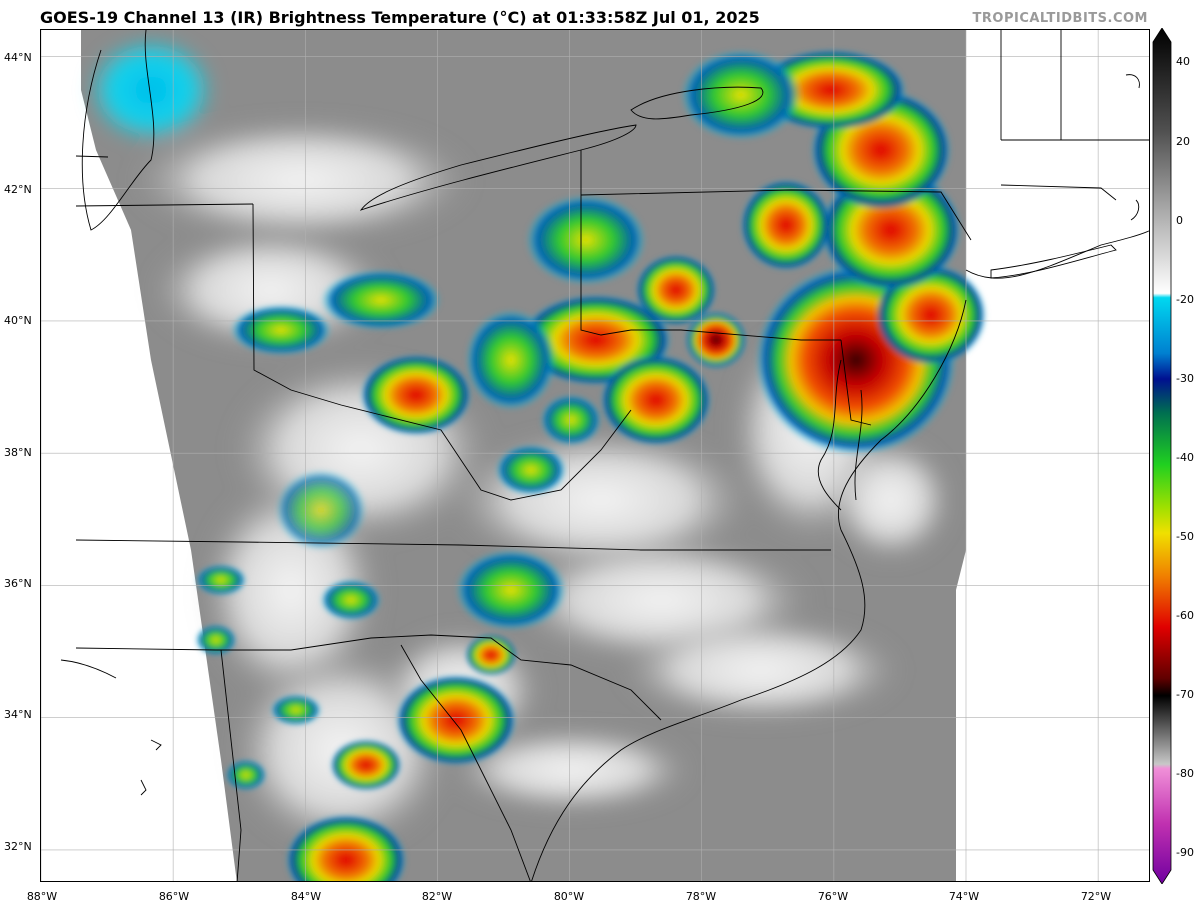  Describe the element at coordinates (1185, 378) in the screenshot. I see `colorbar-tick-m30: -30` at that location.